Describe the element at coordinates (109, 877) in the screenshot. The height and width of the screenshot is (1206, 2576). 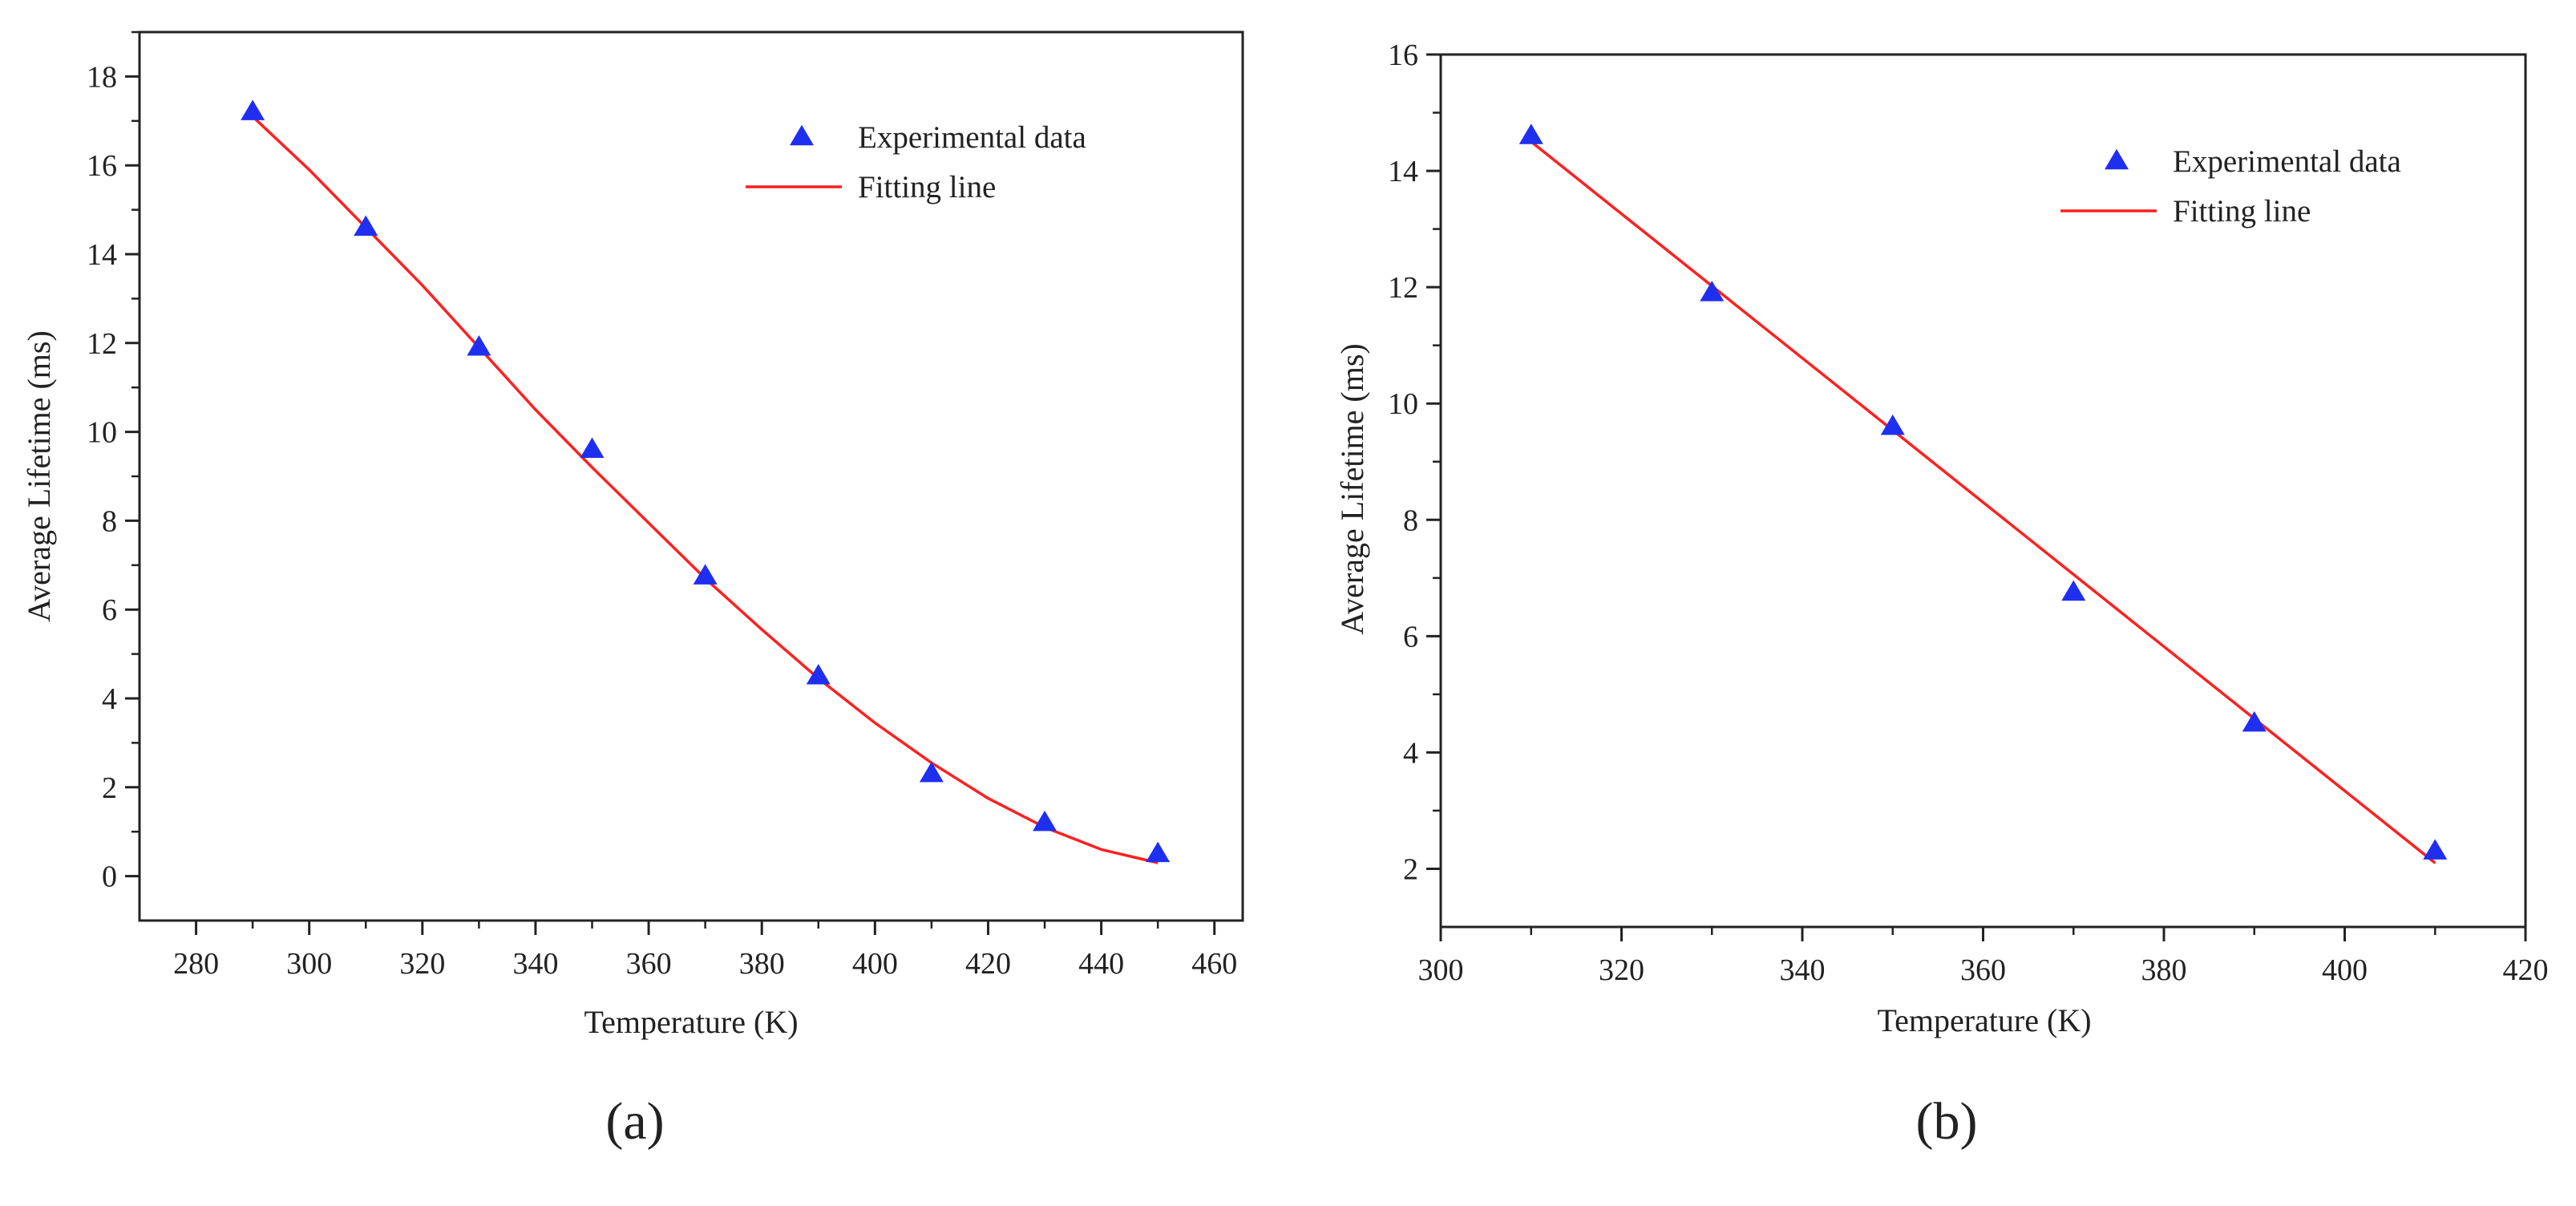
I see `y-tick-label: 0` at that location.